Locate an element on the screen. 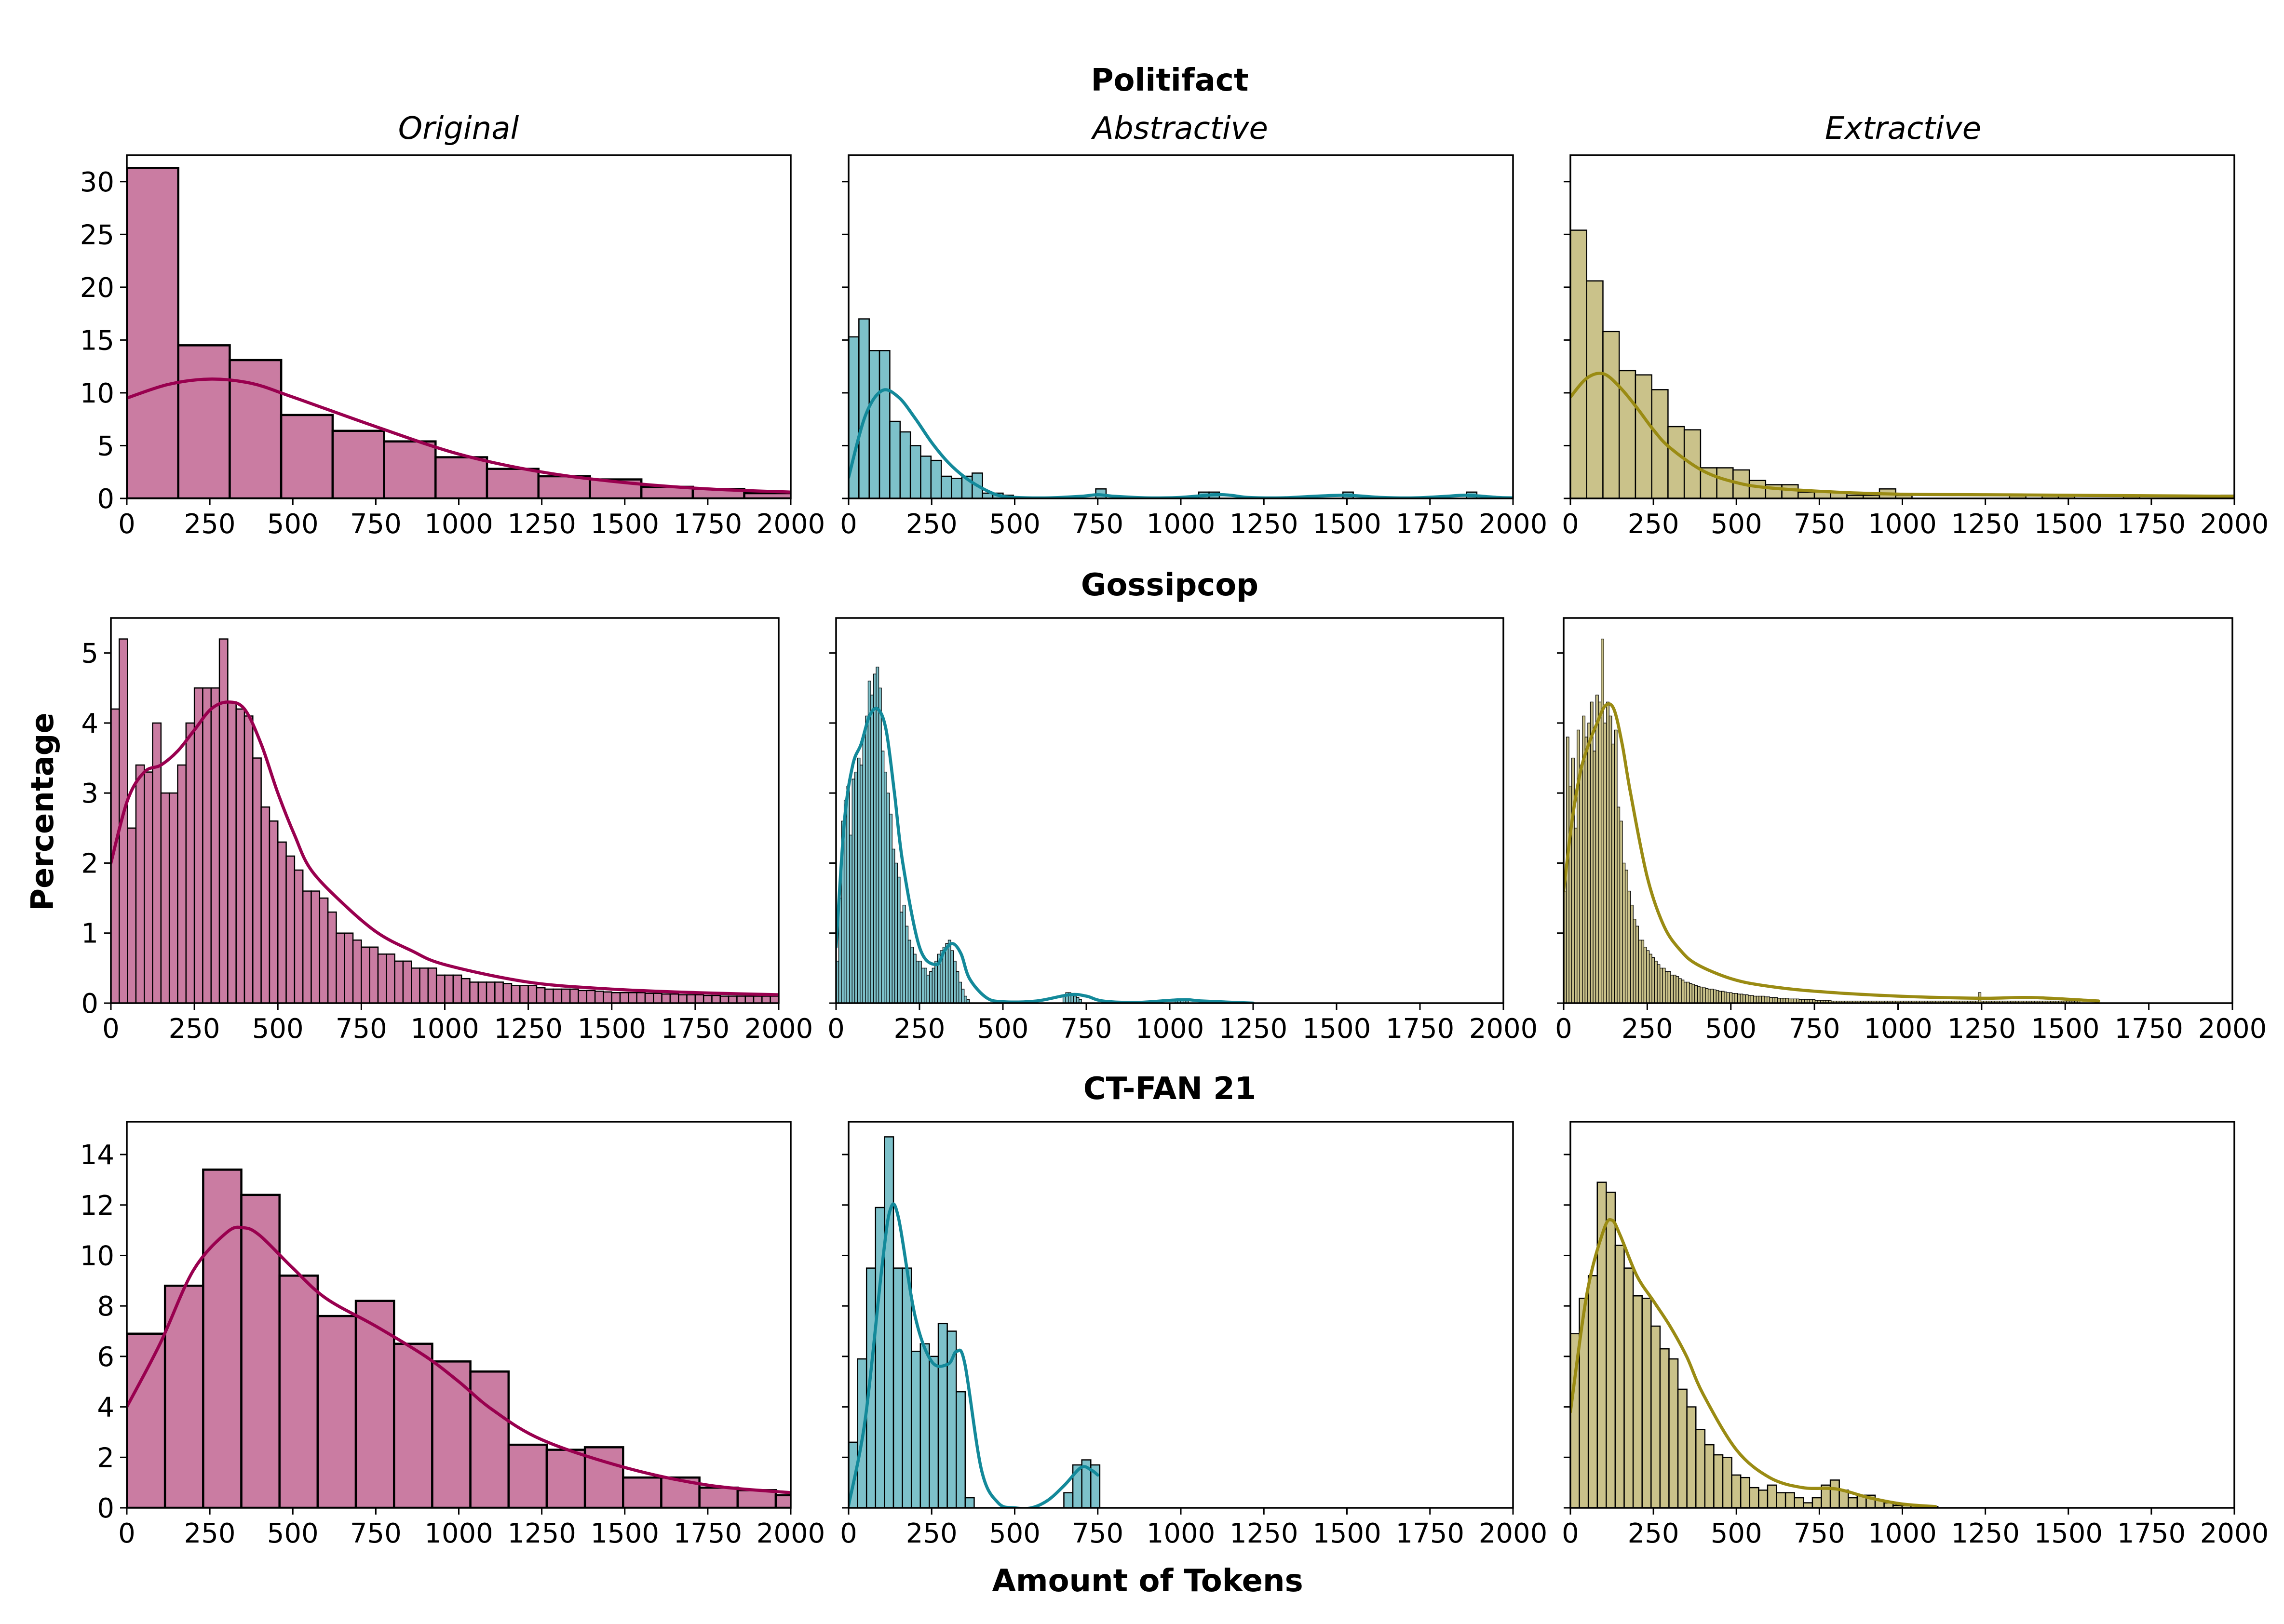 The width and height of the screenshot is (2284, 1624). y-tick-label: 30 is located at coordinates (97, 182).